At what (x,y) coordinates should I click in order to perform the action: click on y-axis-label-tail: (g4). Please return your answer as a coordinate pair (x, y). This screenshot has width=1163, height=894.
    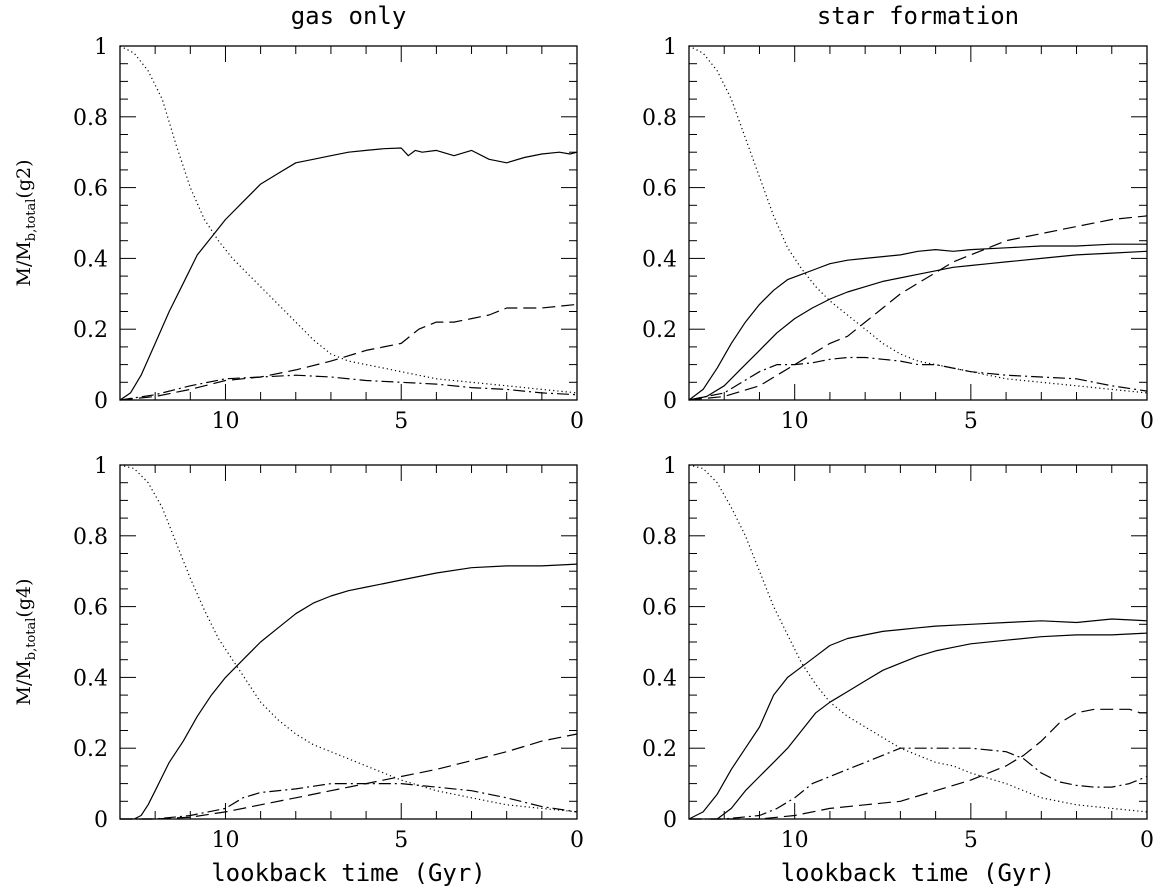
    Looking at the image, I should click on (24, 597).